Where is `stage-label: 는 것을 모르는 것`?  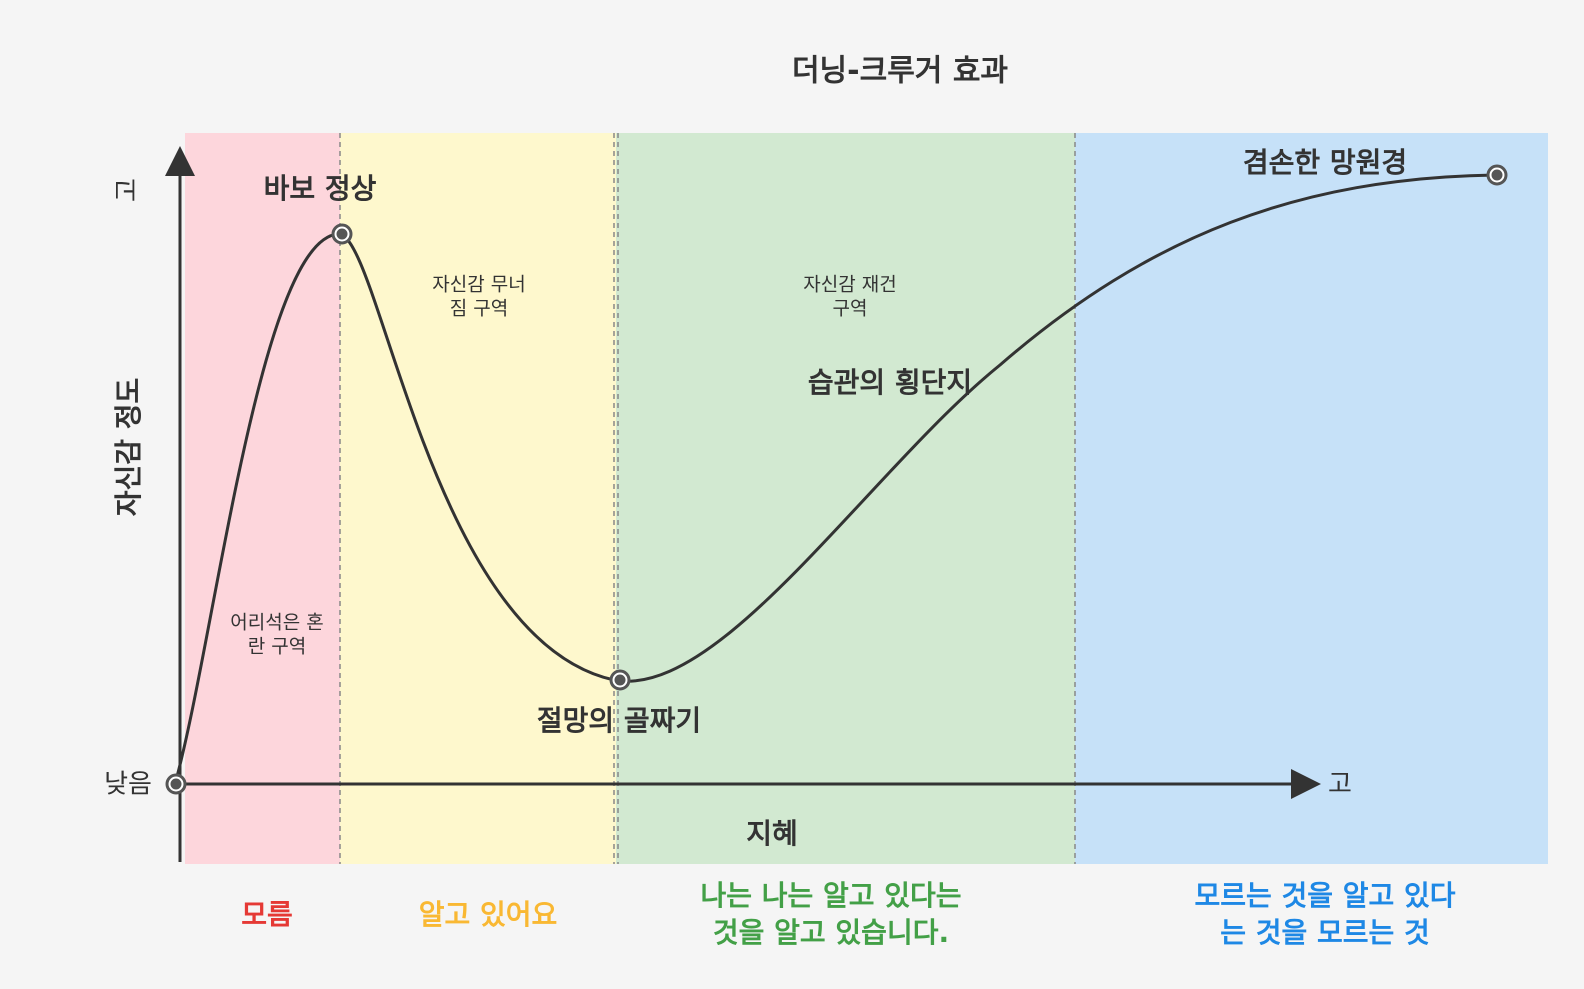
stage-label: 는 것을 모르는 것 is located at coordinates (1325, 932).